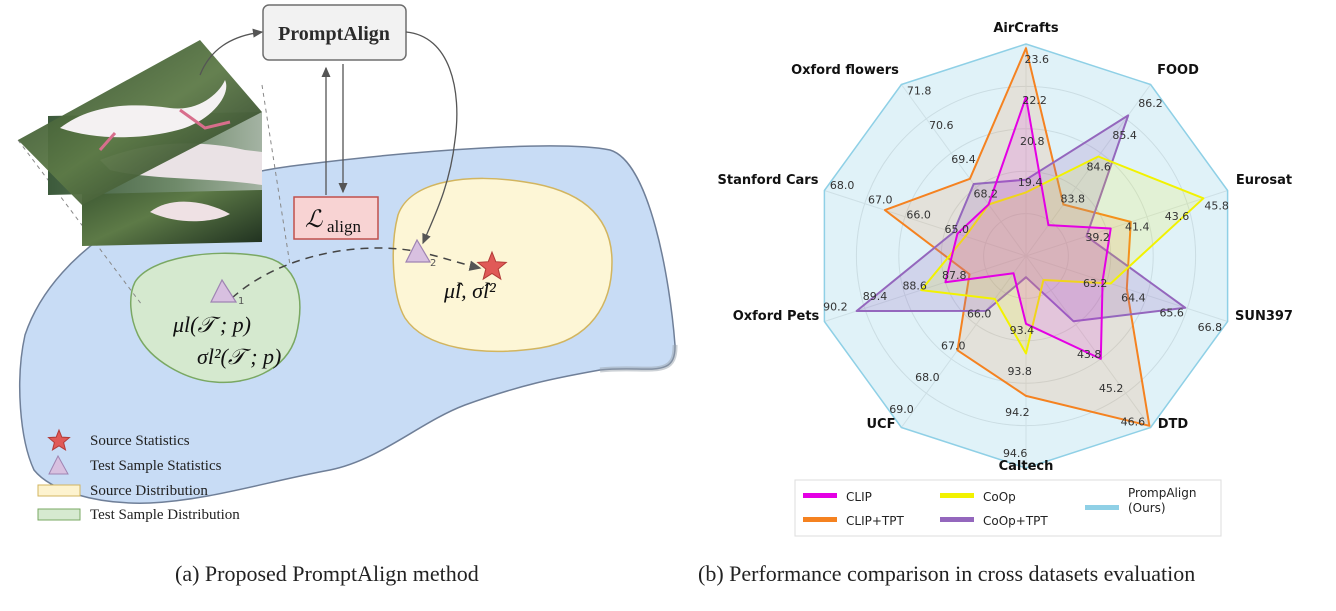  I want to click on legend-swatch-clip-tpt, so click(820, 519).